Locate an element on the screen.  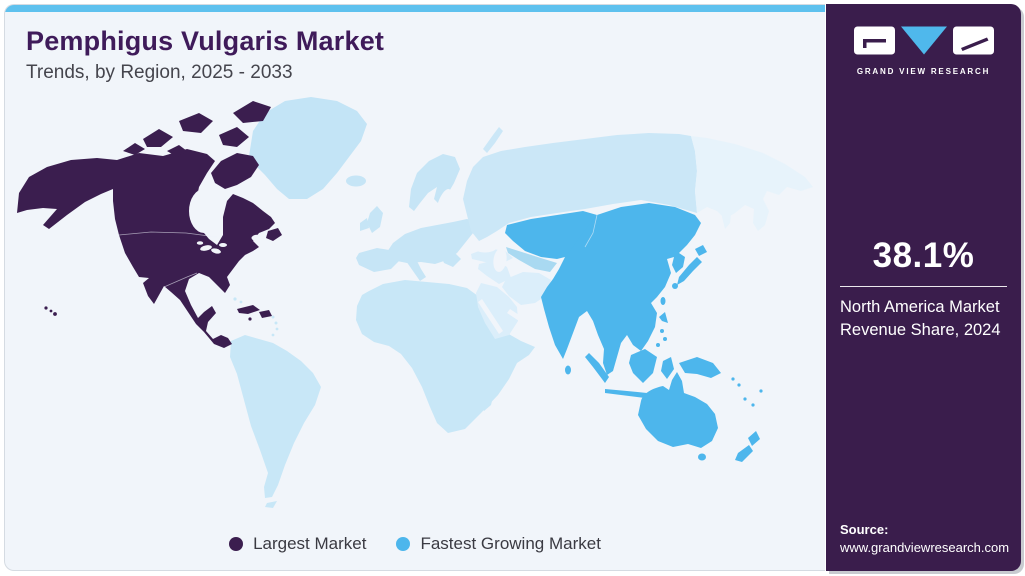
map-region-ireland is located at coordinates (364, 224).